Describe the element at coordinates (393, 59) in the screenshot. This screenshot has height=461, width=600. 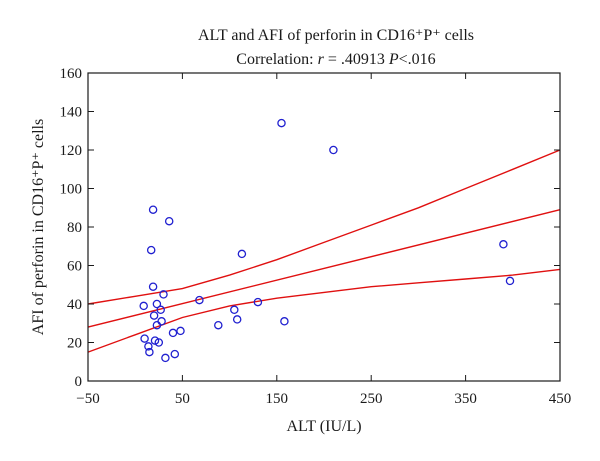
I see `subtitle-p-symbol: P` at that location.